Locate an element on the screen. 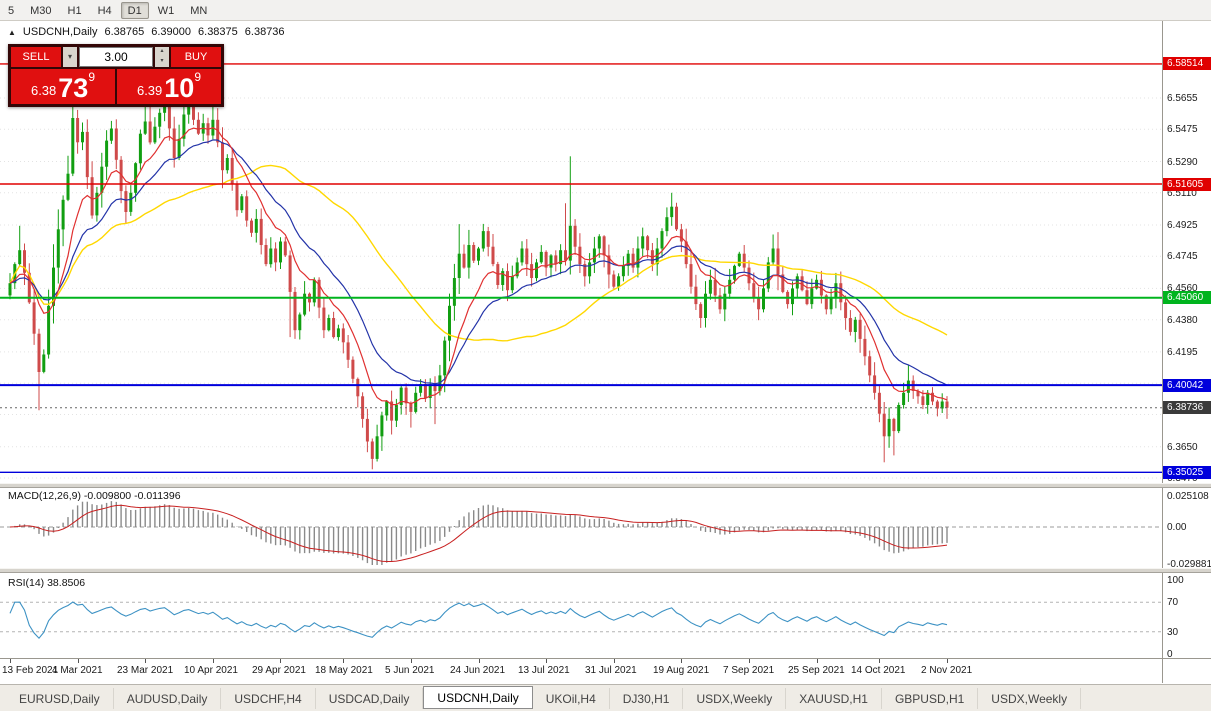 This screenshot has height=711, width=1211. panel-splitter-macd is located at coordinates (605, 485).